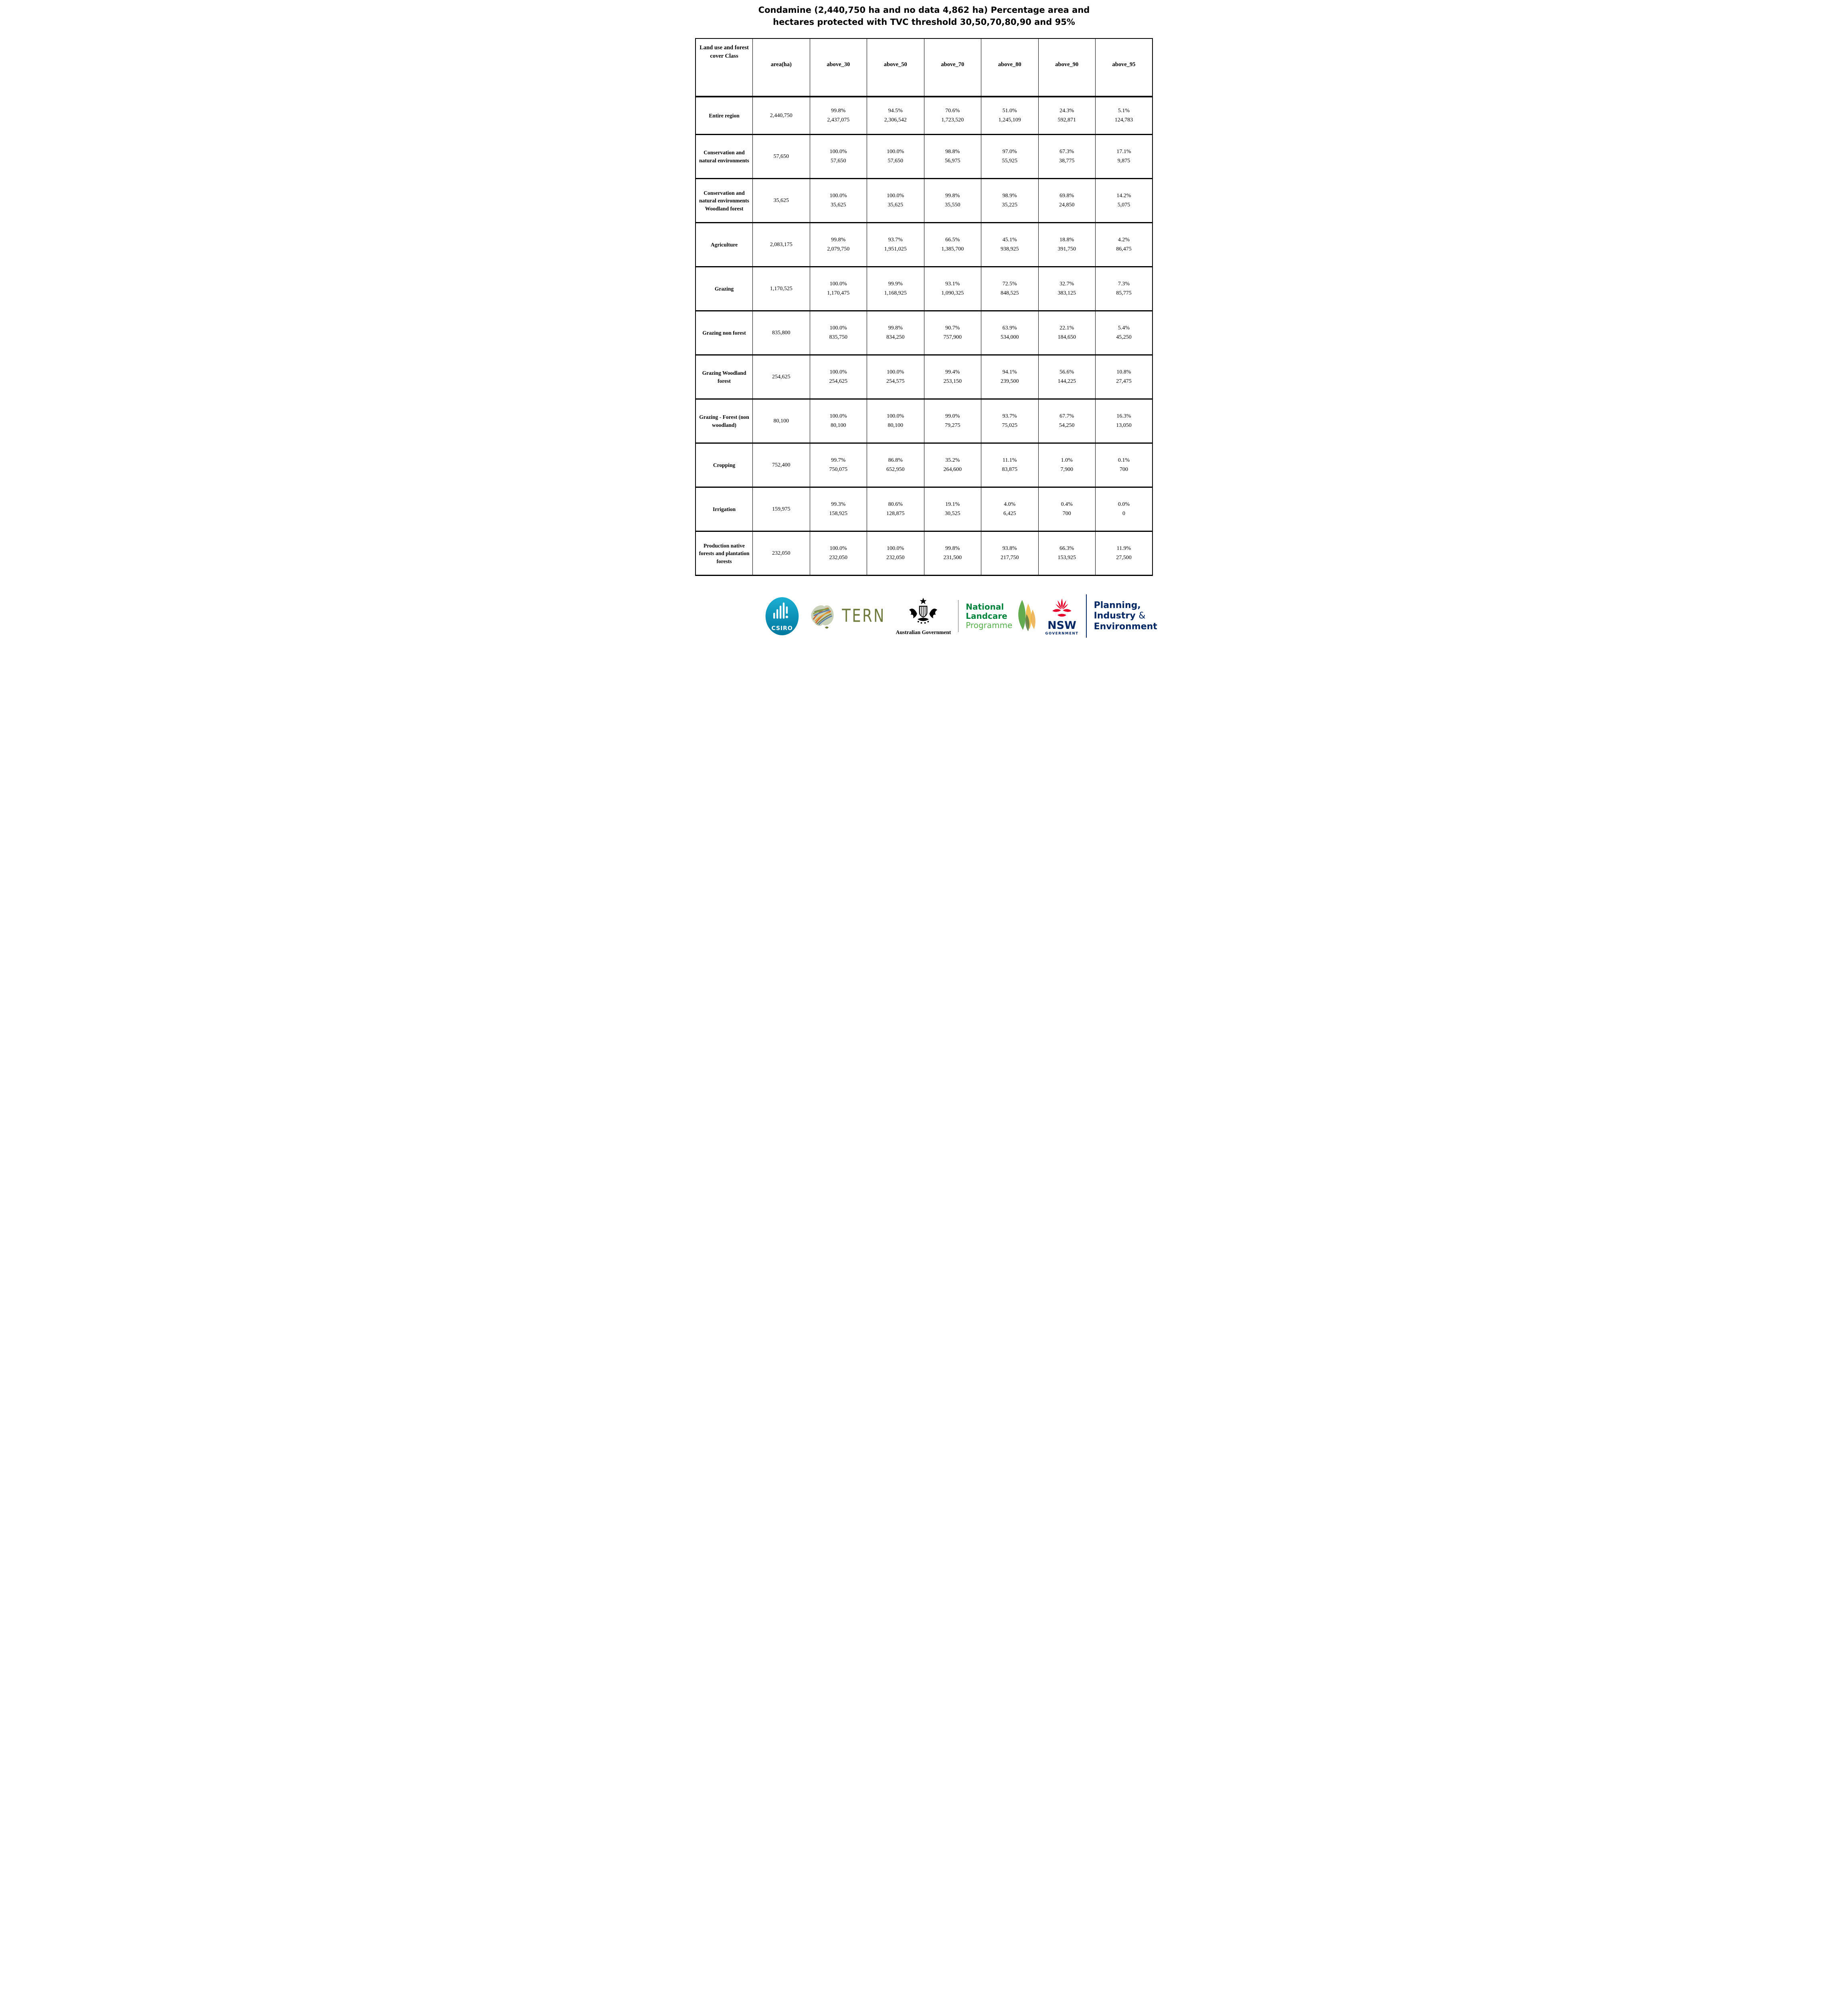  I want to click on threshold-cell: 99.8% 35,550, so click(952, 200).